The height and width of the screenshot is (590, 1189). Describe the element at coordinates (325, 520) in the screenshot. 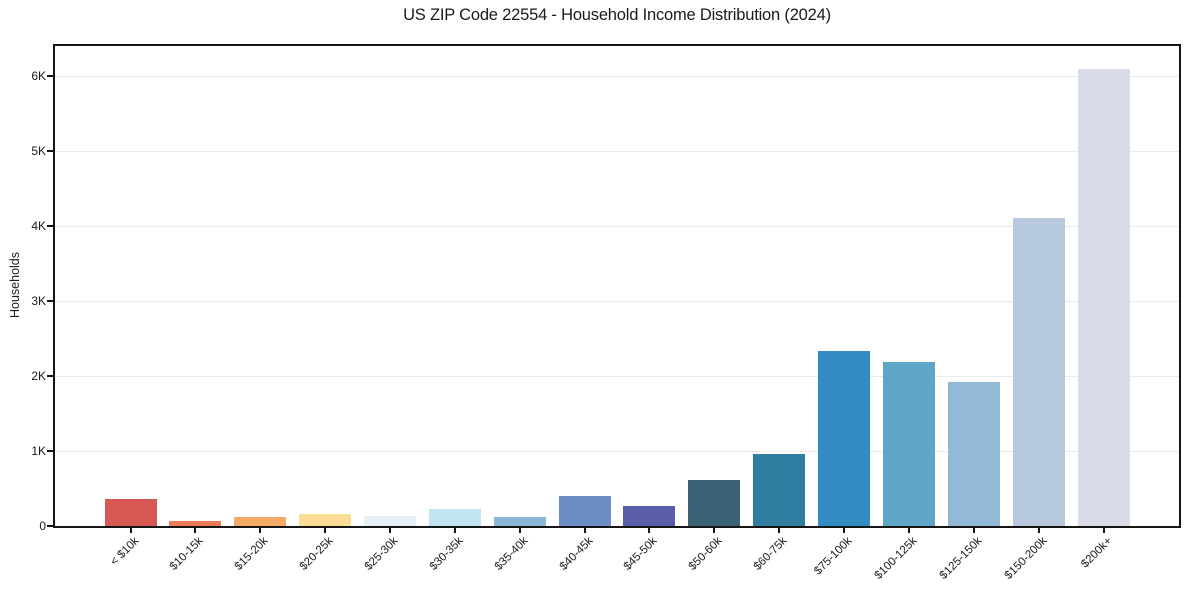

I see `bar-$20-25k` at that location.